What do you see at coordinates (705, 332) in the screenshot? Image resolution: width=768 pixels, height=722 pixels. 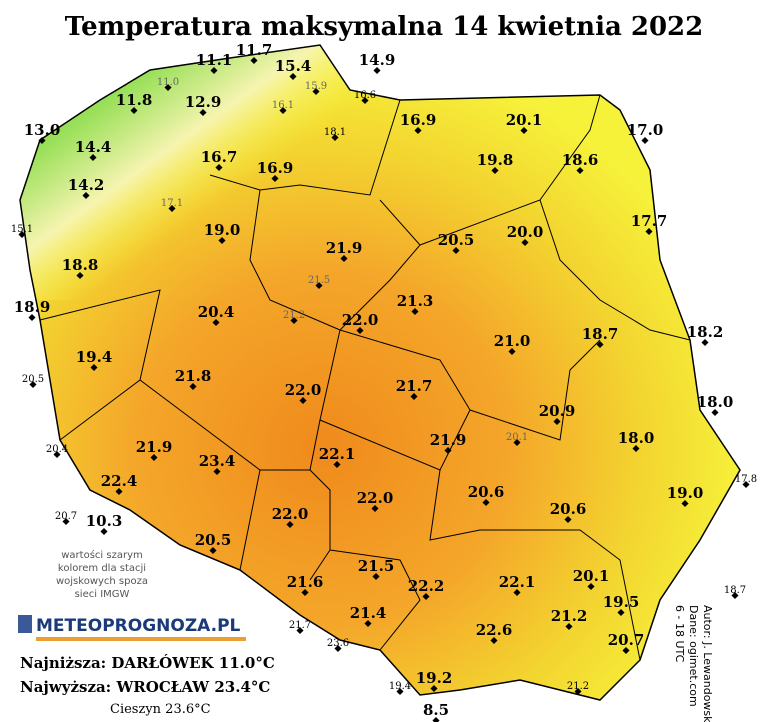 I see `station-value: 18.2` at bounding box center [705, 332].